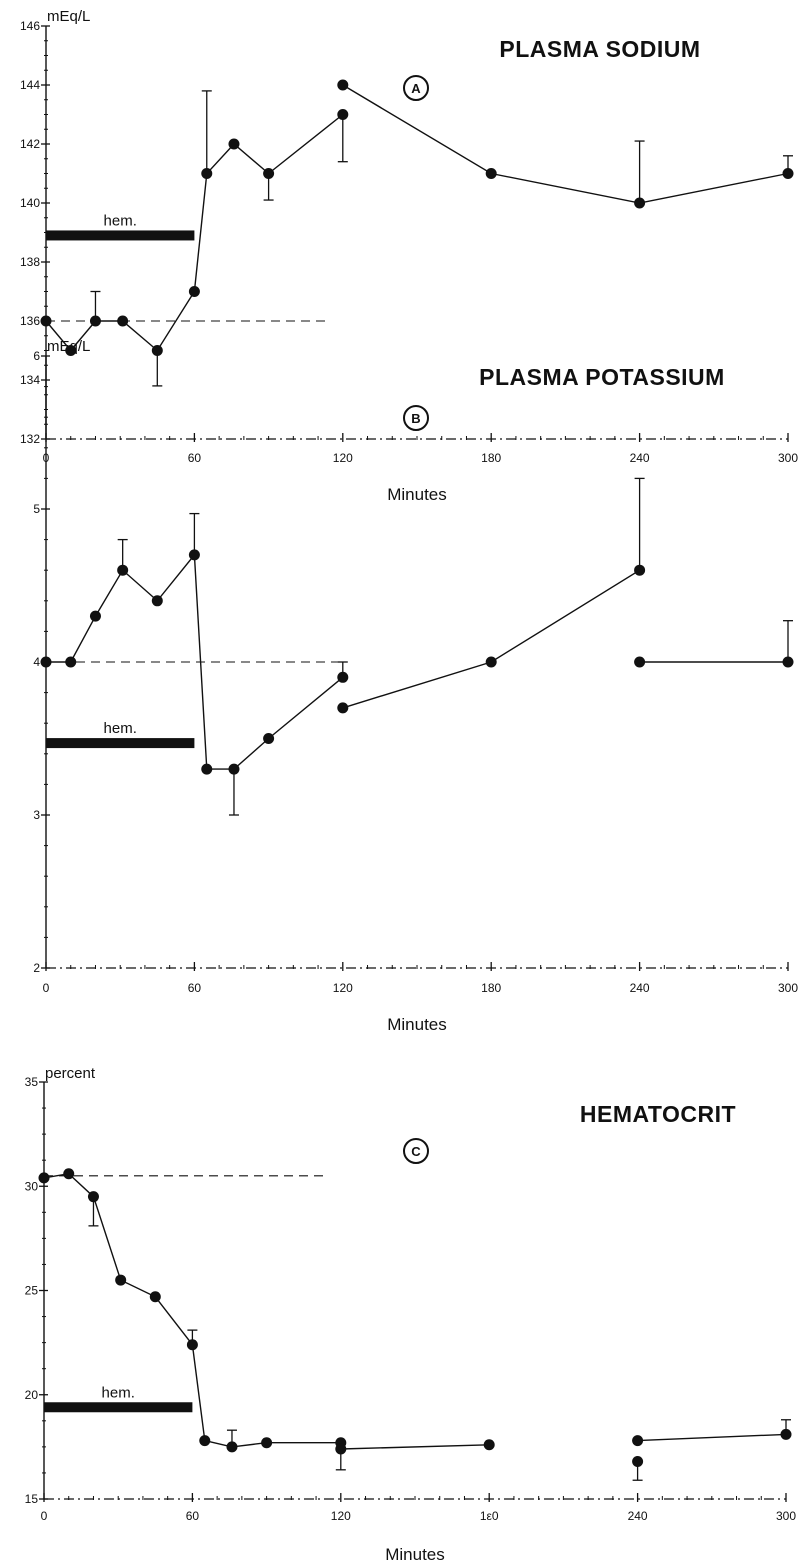  What do you see at coordinates (30, 262) in the screenshot?
I see `y-tick-label: 138` at bounding box center [30, 262].